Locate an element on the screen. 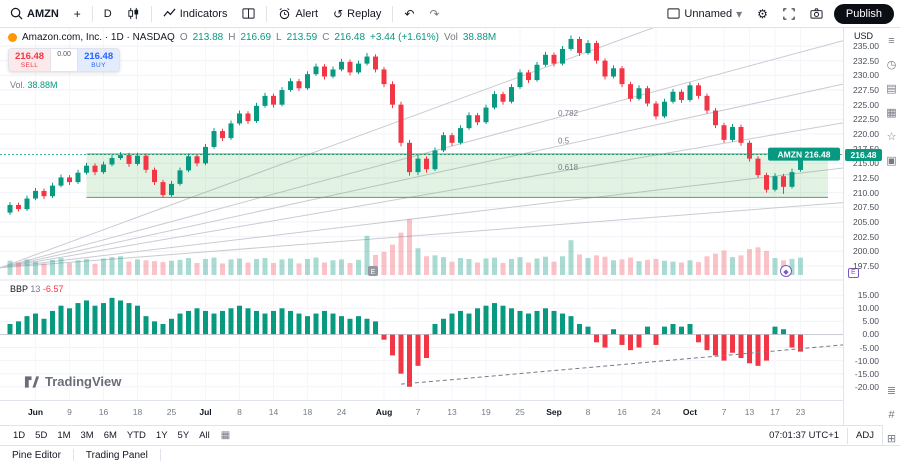 Image resolution: width=900 pixels, height=463 pixels. layout-select-button: Unnamed ▾ is located at coordinates (704, 13).